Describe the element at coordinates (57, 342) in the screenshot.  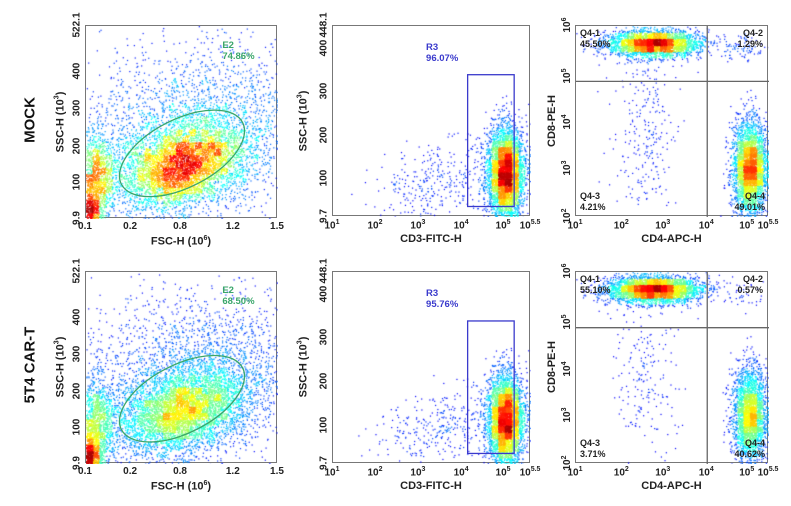
I see `axis-label-exponent: 3` at that location.